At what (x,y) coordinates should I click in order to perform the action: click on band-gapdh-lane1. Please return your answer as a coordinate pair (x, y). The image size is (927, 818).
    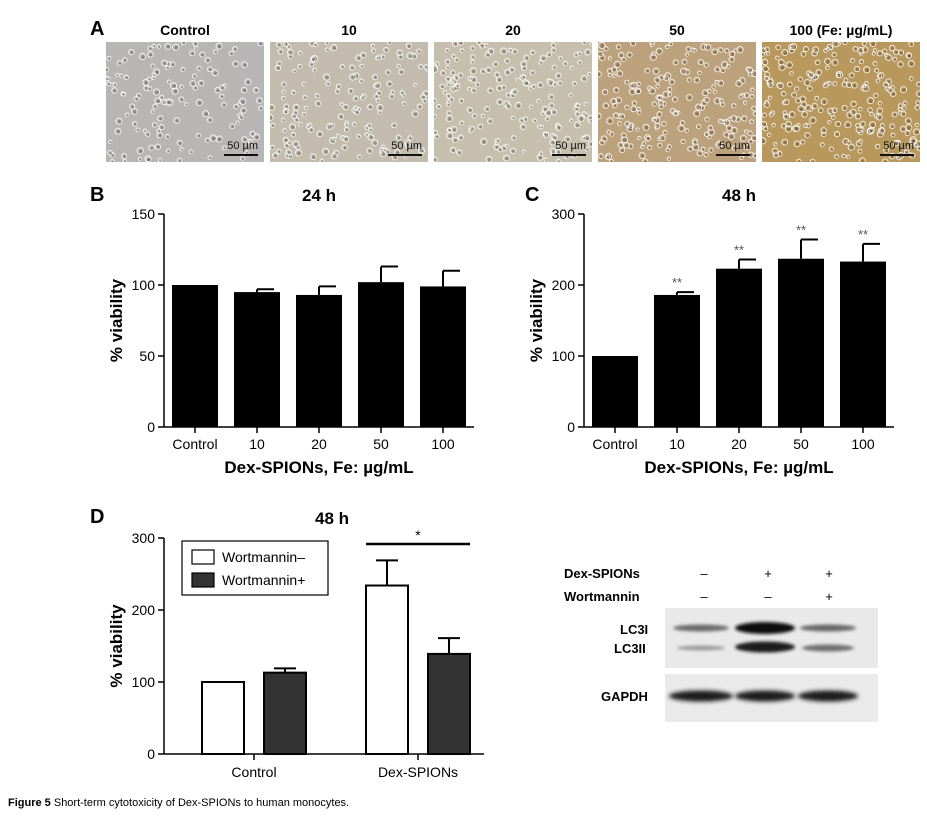
    Looking at the image, I should click on (701, 696).